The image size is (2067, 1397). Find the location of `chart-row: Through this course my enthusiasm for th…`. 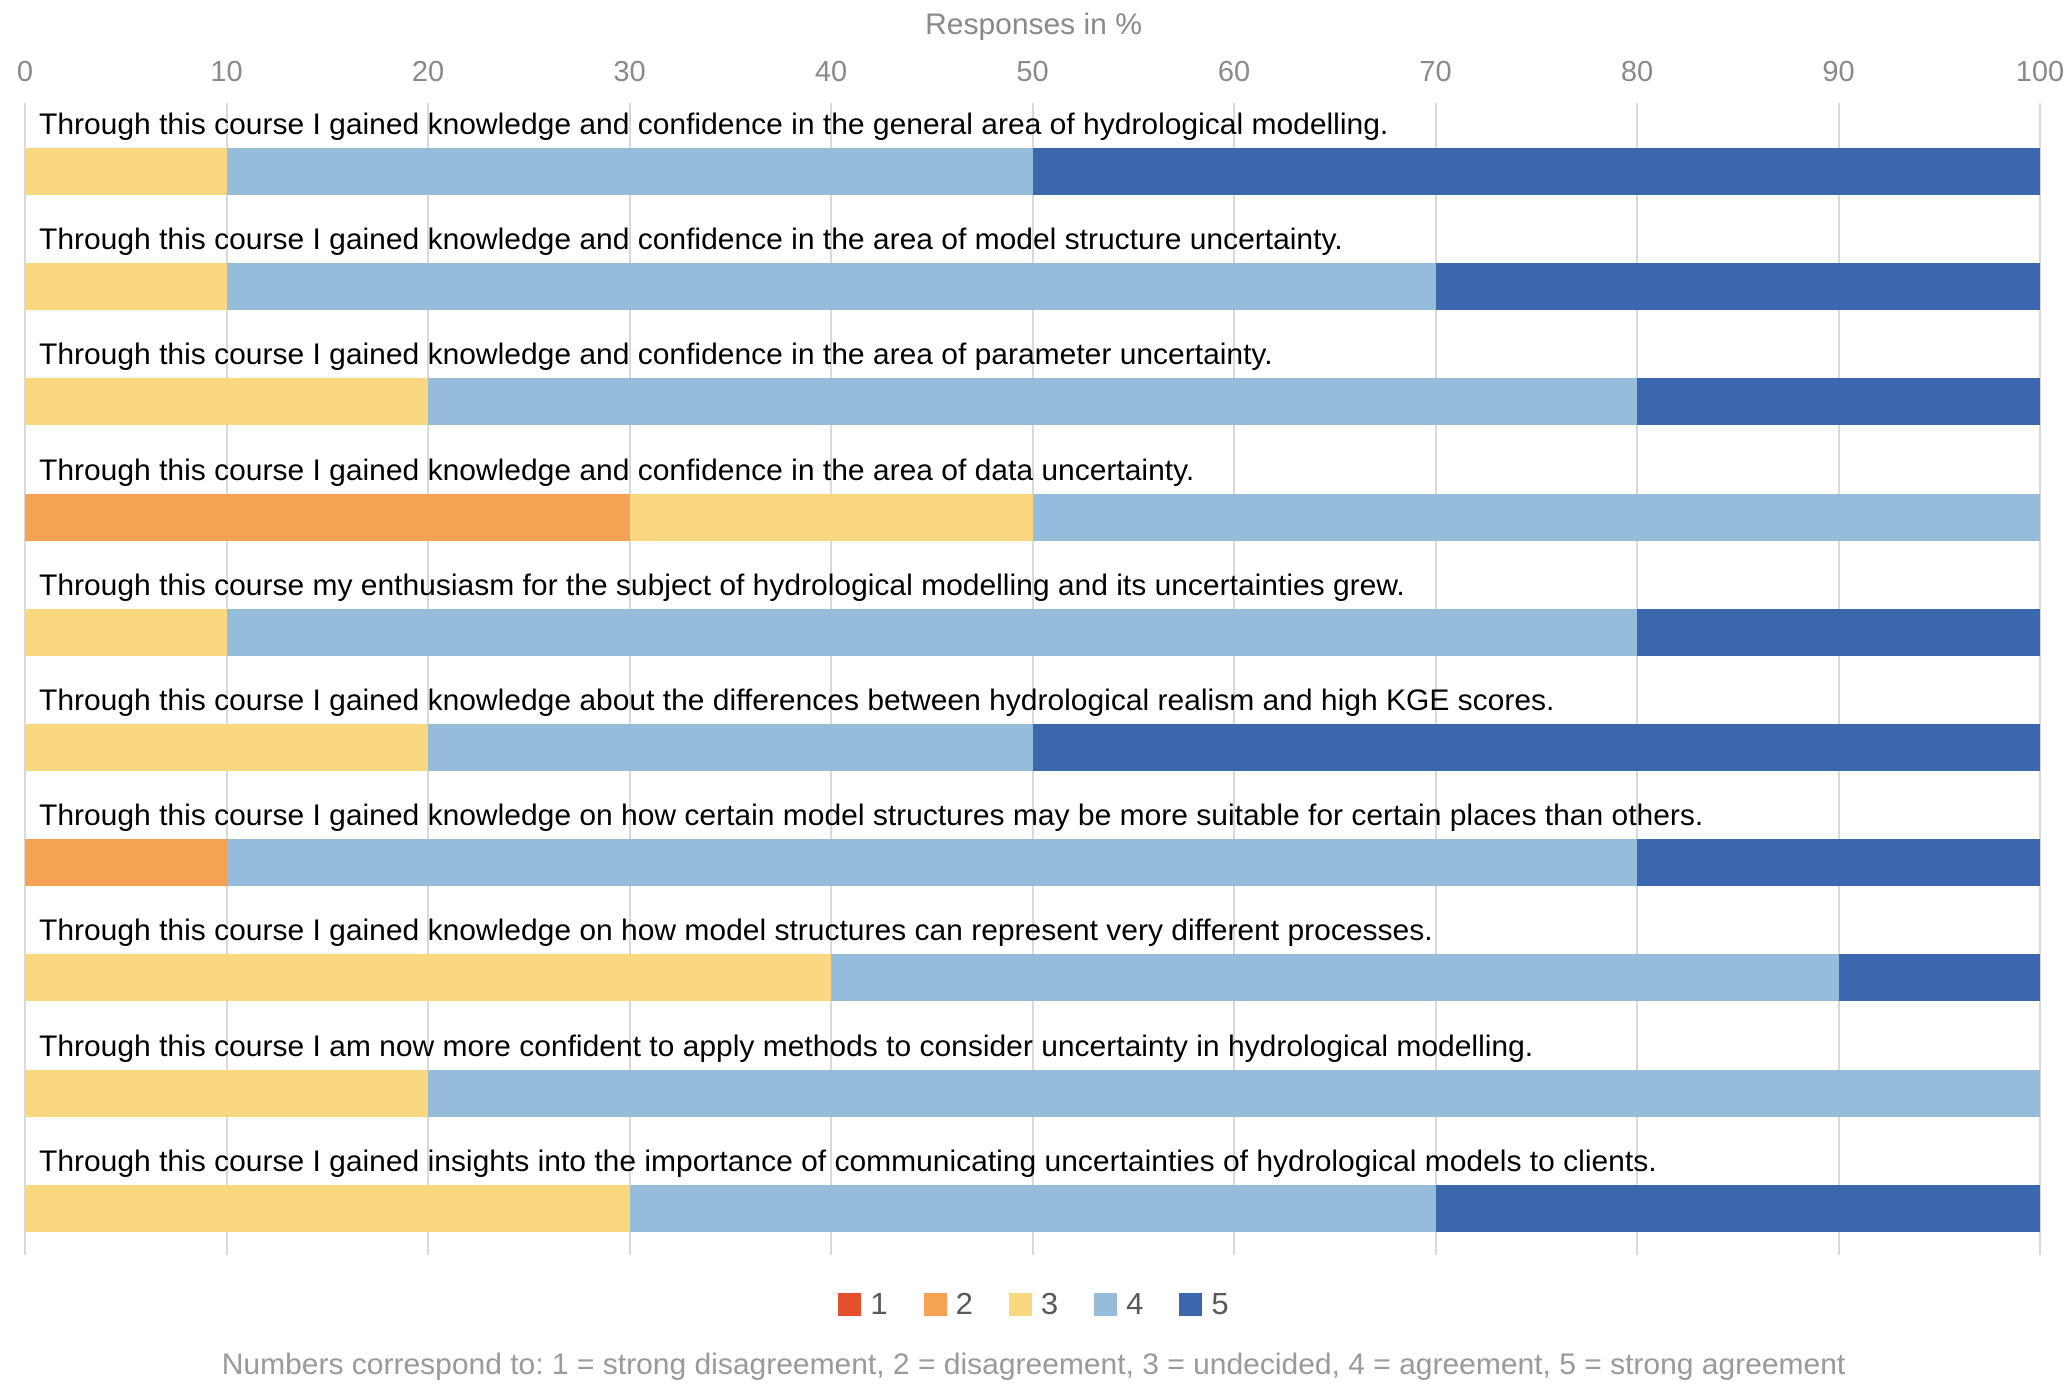

chart-row: Through this course my enthusiasm for th… is located at coordinates (1032, 621).